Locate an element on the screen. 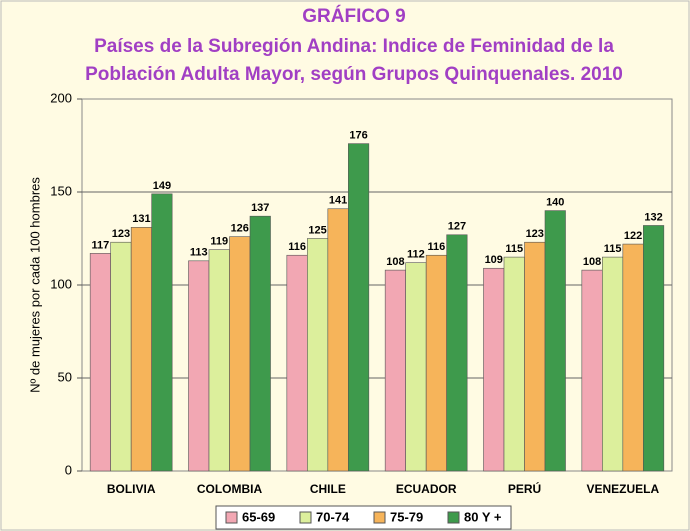 The height and width of the screenshot is (531, 690). chart-title: GRÁFICO 9 is located at coordinates (353, 16).